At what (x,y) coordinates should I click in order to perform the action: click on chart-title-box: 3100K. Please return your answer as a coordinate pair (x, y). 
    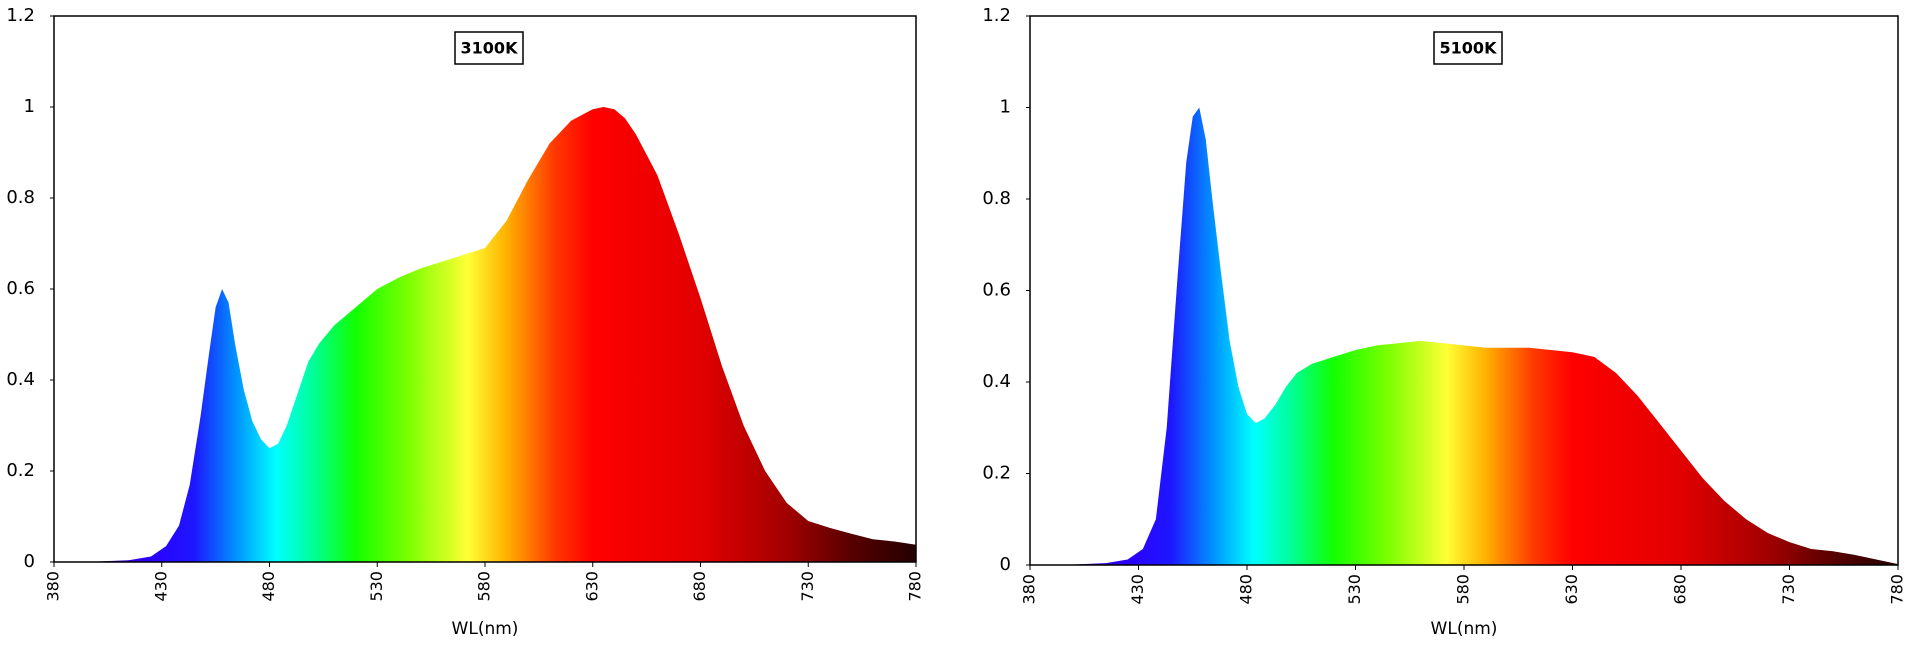
    Looking at the image, I should click on (489, 48).